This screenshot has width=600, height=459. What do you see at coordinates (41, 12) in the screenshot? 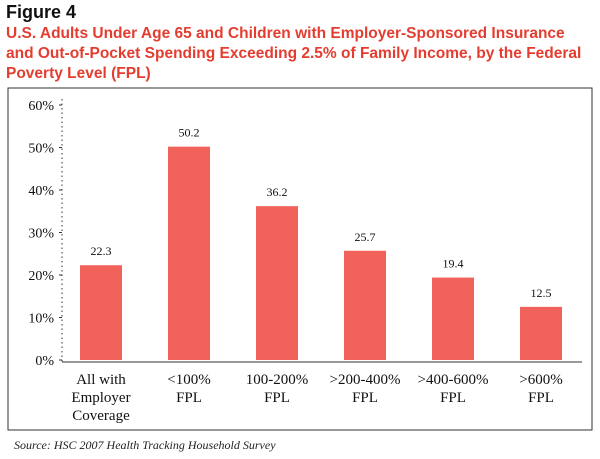
I see `figure-label: Figure 4` at bounding box center [41, 12].